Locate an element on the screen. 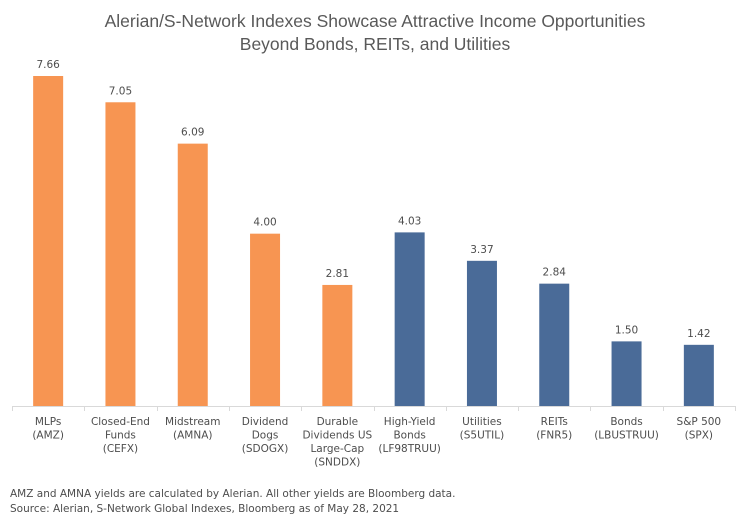 The image size is (750, 525). x-tick-label: Dividend Dogs (SDOGX) is located at coordinates (265, 435).